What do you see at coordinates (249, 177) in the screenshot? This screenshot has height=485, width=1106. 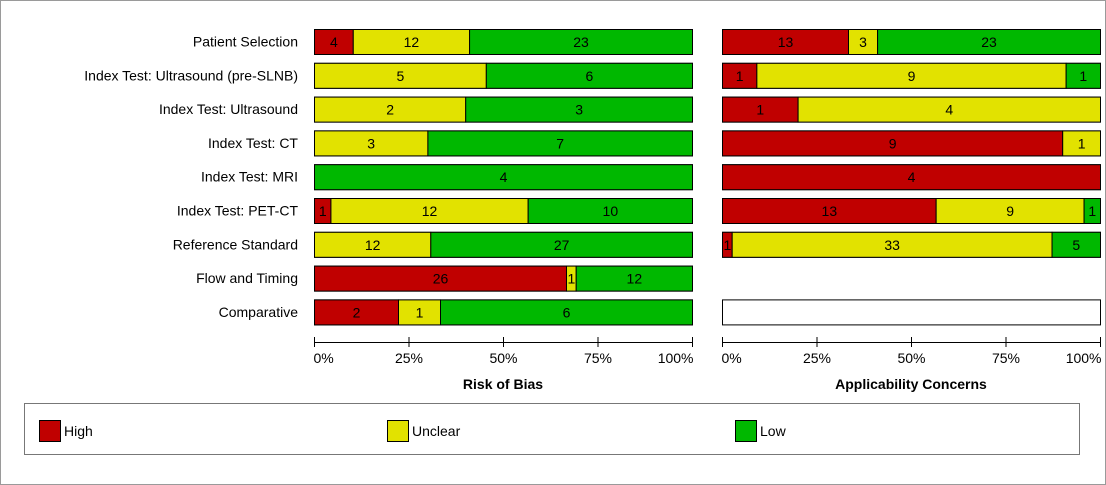 I see `category-label-index-test-mri: Index Test: MRI` at bounding box center [249, 177].